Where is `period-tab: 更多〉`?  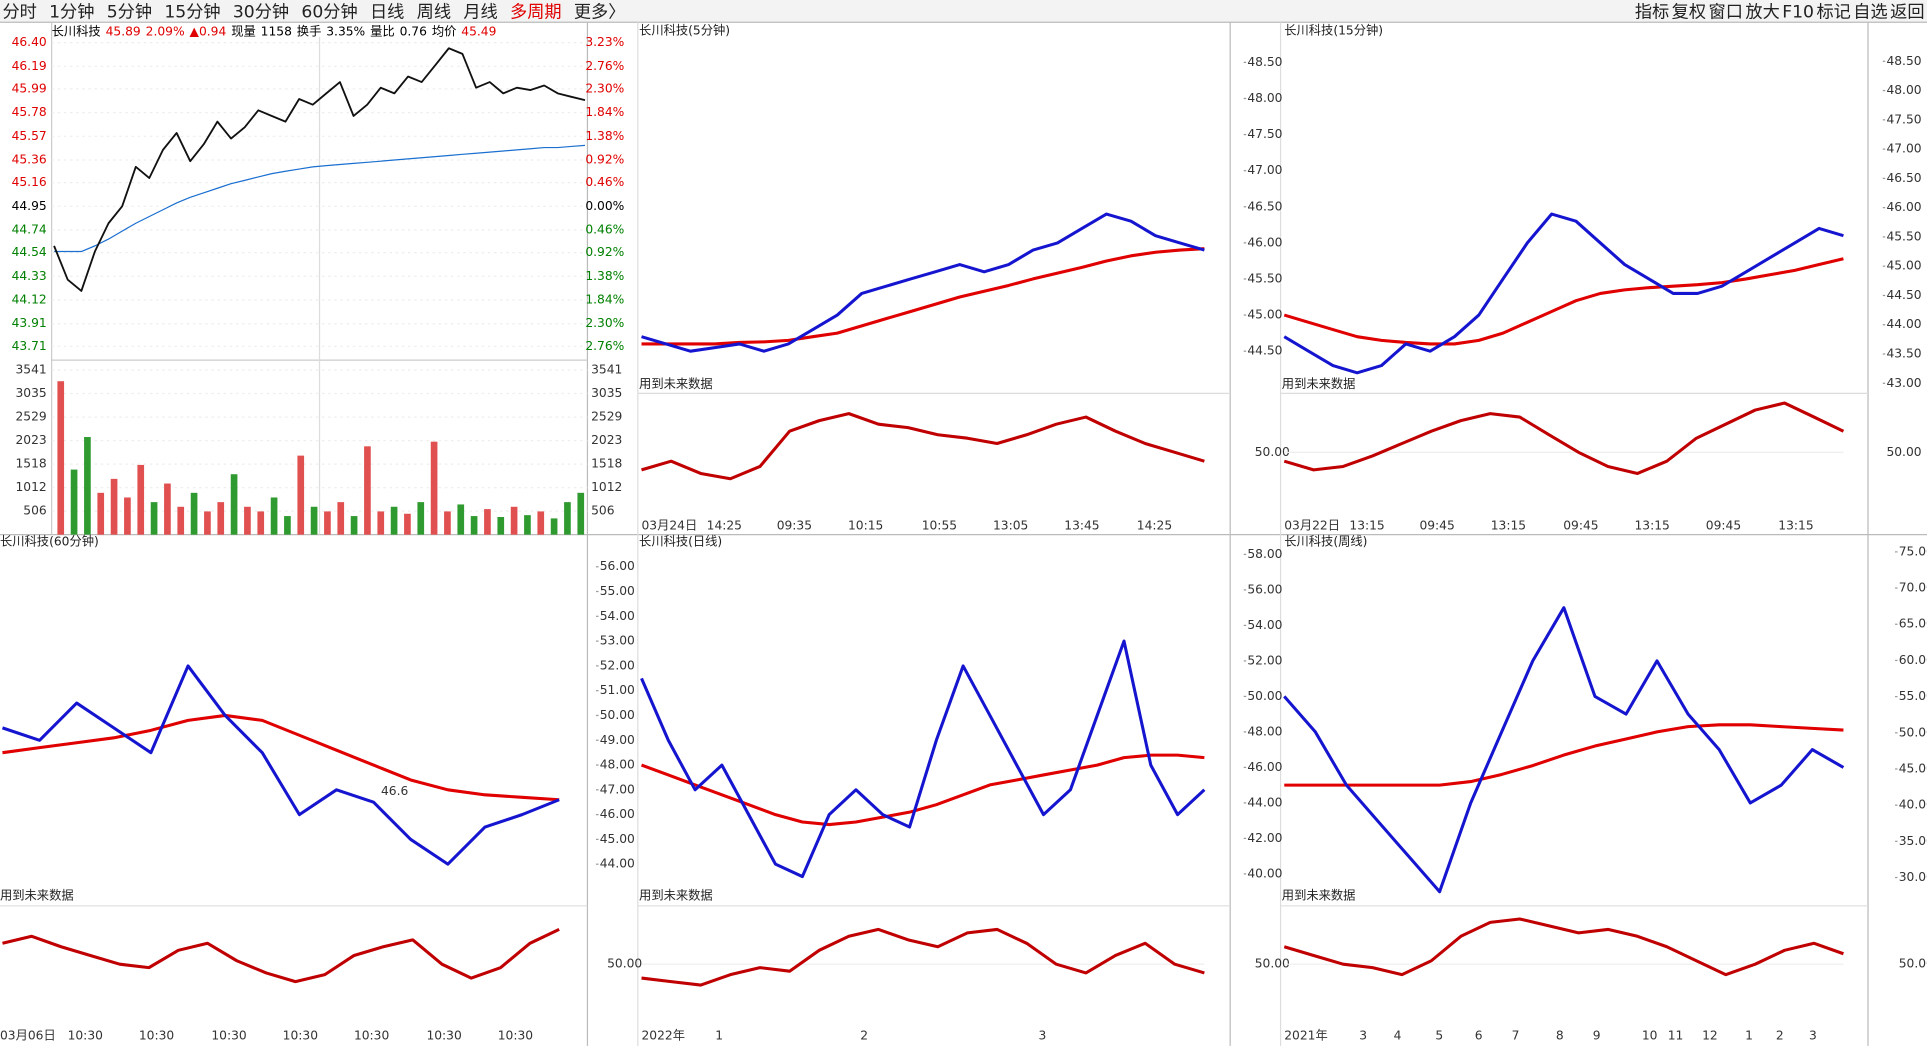 period-tab: 更多〉 is located at coordinates (600, 12).